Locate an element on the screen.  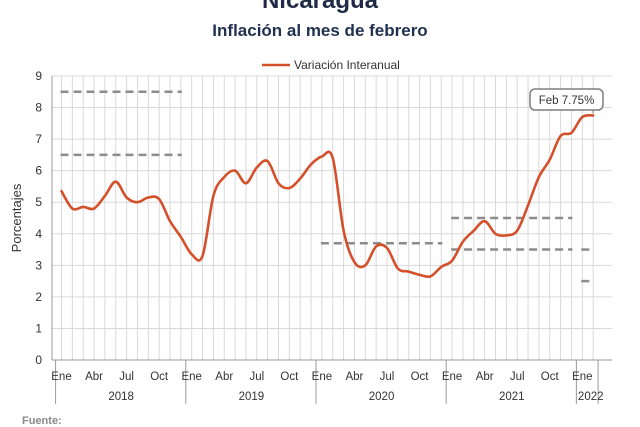
annotation-box is located at coordinates (566, 99).